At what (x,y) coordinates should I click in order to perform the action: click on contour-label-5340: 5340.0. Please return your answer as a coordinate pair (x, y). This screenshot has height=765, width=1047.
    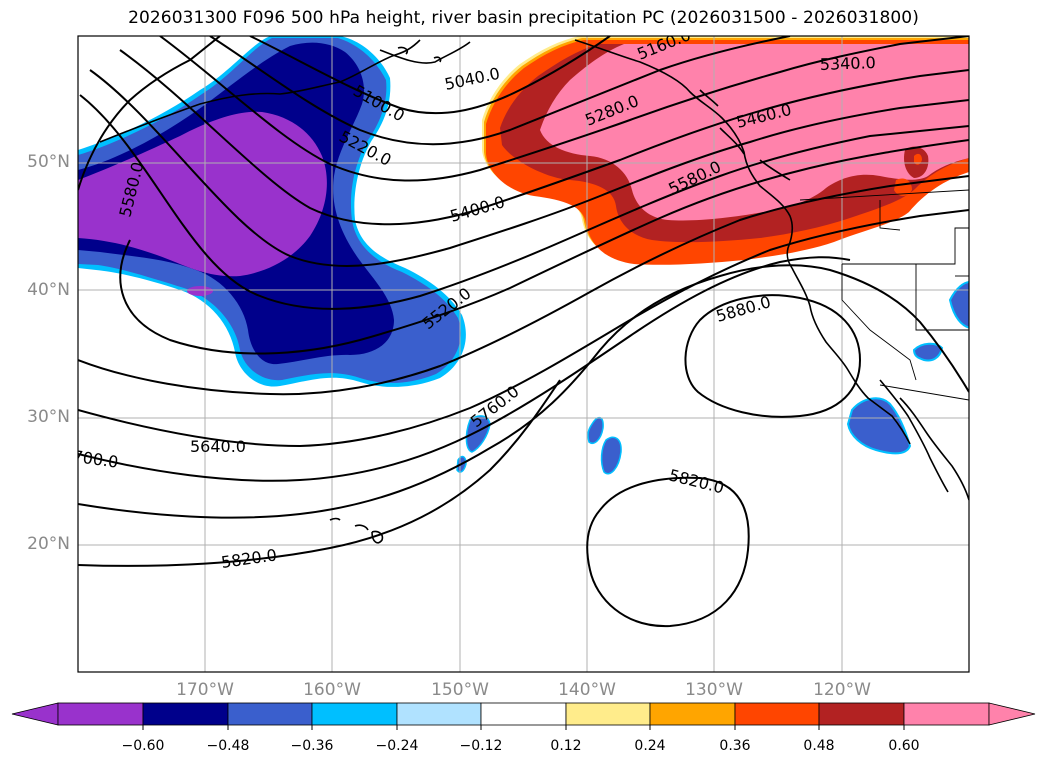
    Looking at the image, I should click on (847, 63).